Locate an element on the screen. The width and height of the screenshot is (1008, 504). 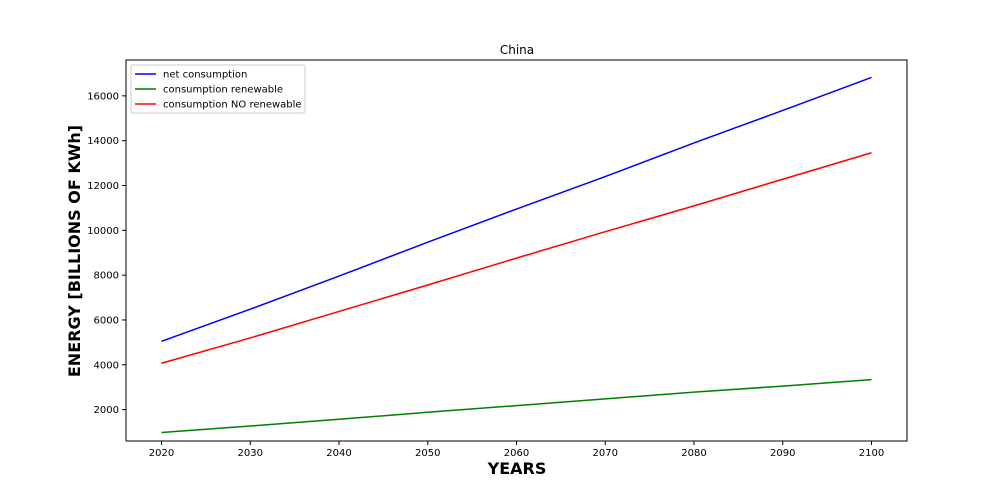
x-axis: 2020 2030 2040 2050 2060 2070 2080 2090 2100 is located at coordinates (516, 450).